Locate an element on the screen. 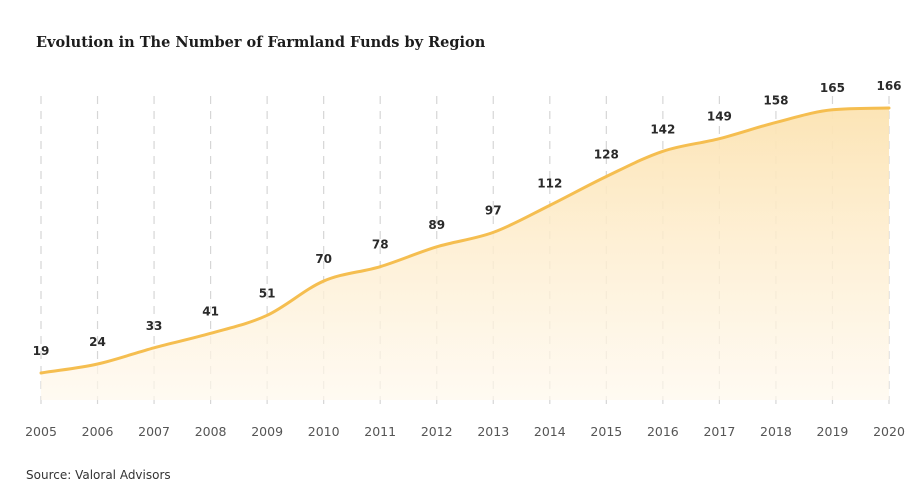  x-tick-2013: 2013 is located at coordinates (493, 431).